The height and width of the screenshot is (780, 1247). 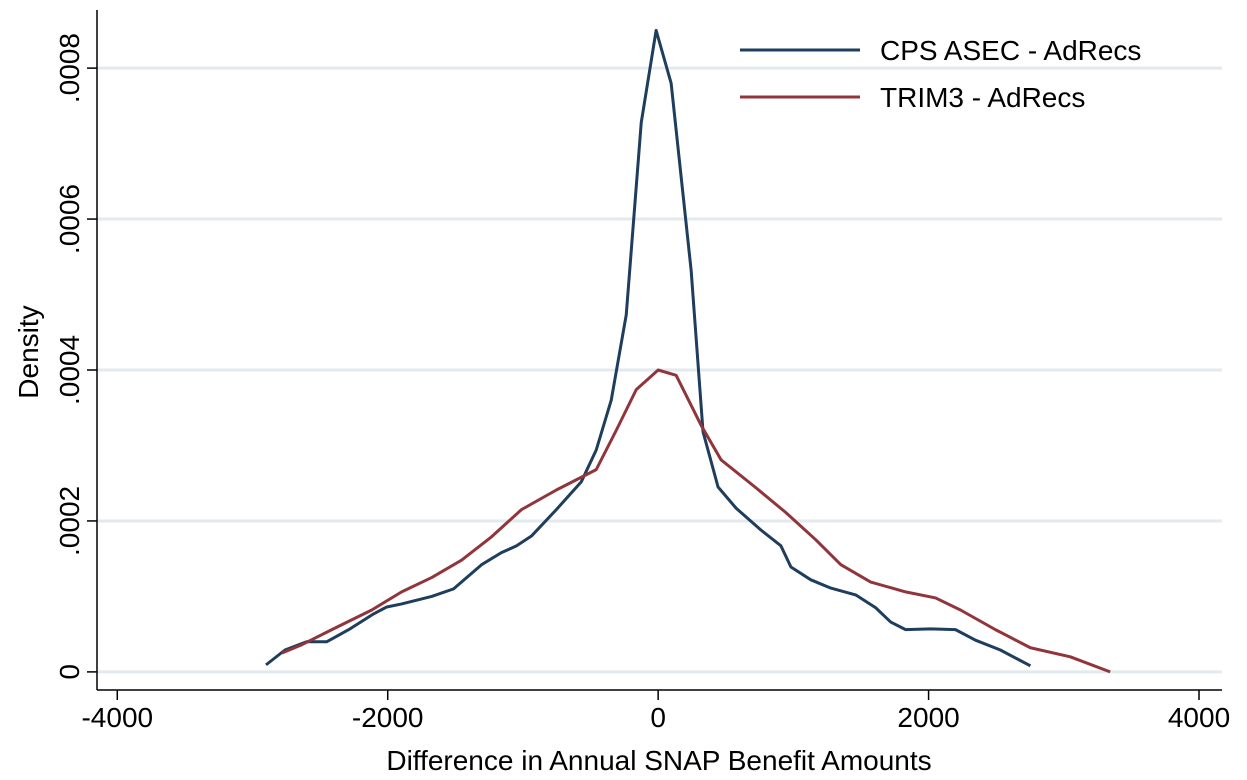 I want to click on y-tick-label: .0006, so click(x=69, y=219).